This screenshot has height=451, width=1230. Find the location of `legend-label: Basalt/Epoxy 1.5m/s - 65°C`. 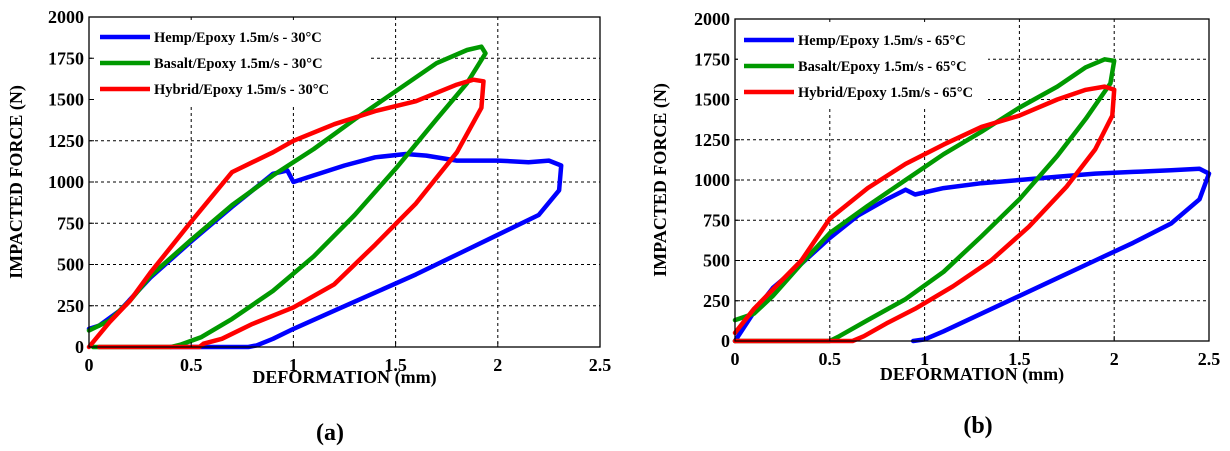

legend-label: Basalt/Epoxy 1.5m/s - 65°C is located at coordinates (882, 67).